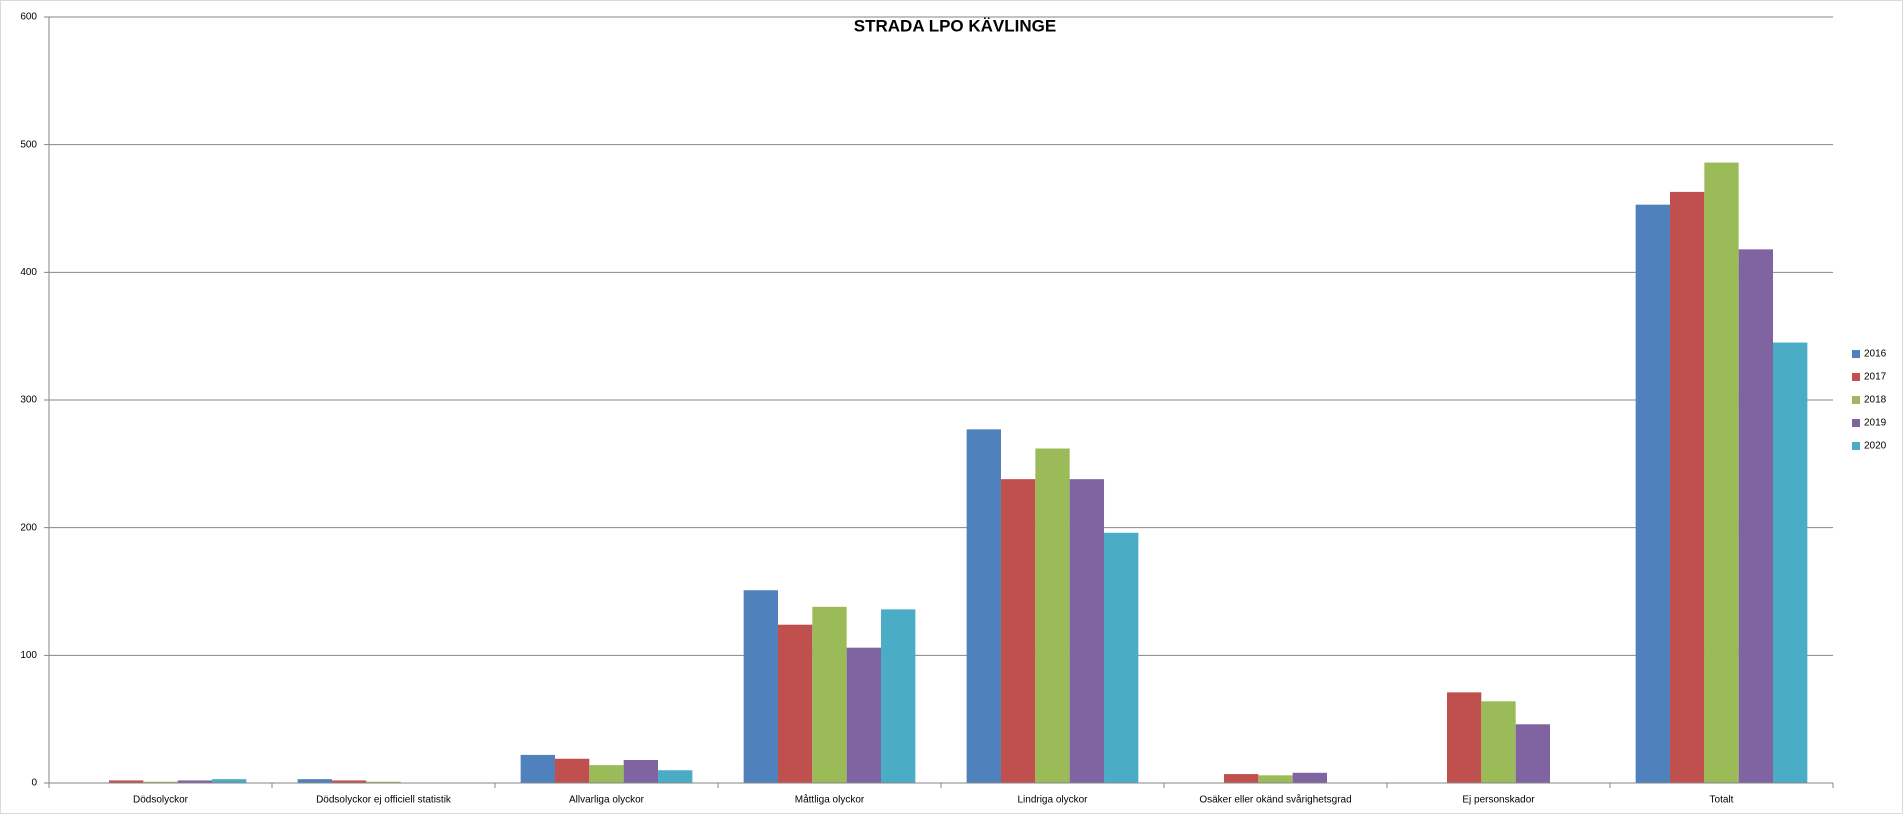  What do you see at coordinates (955, 25) in the screenshot?
I see `chart-title: STRADA LPO KÄVLINGE` at bounding box center [955, 25].